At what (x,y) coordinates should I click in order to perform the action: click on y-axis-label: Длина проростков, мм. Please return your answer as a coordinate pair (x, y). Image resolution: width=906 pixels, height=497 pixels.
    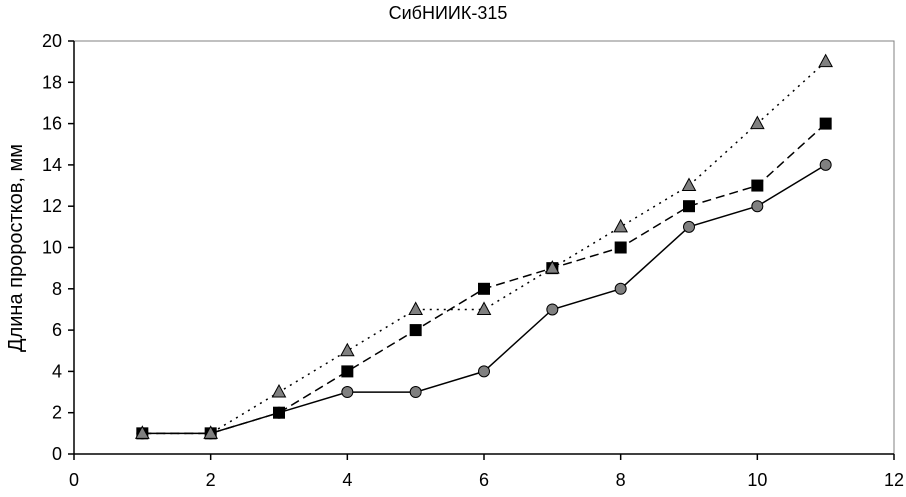
    Looking at the image, I should click on (16, 248).